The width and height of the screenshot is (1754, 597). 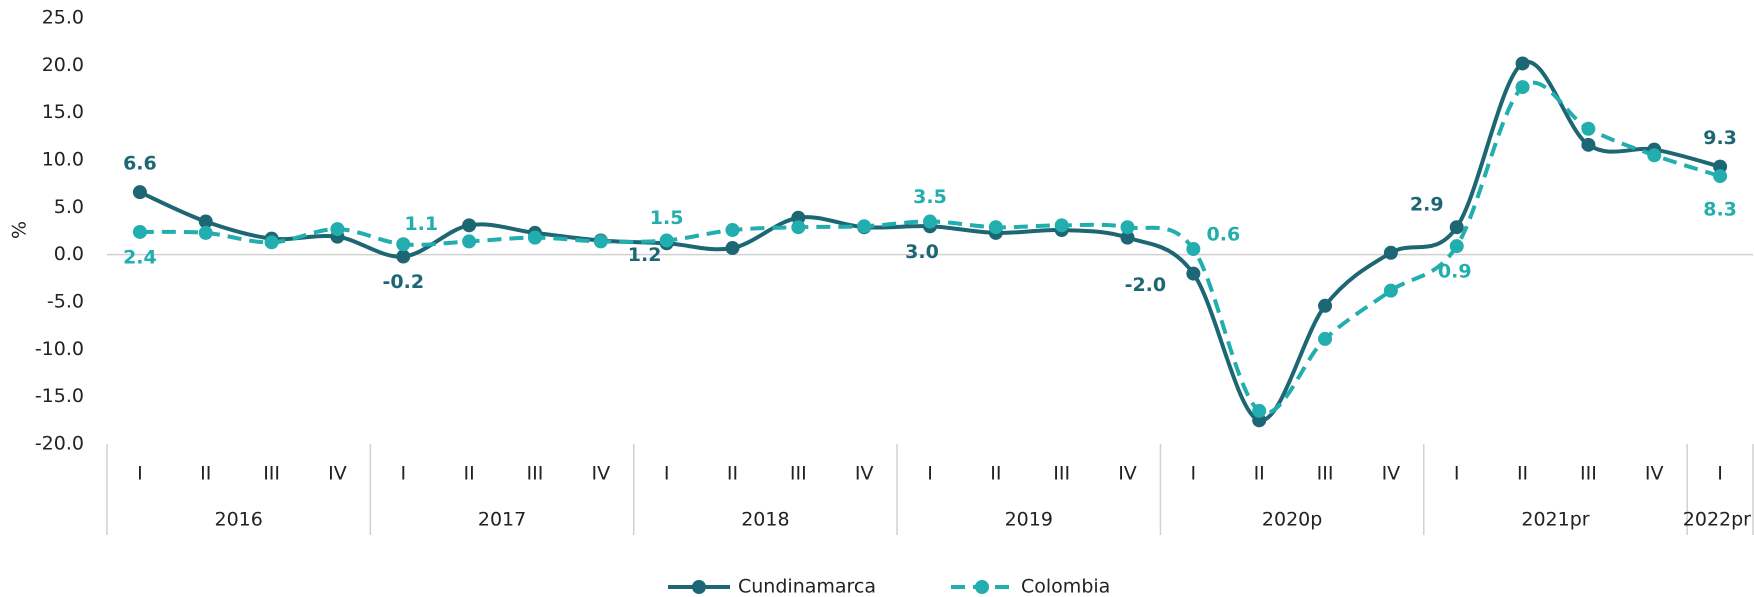 I want to click on data-label: 1.5, so click(x=667, y=218).